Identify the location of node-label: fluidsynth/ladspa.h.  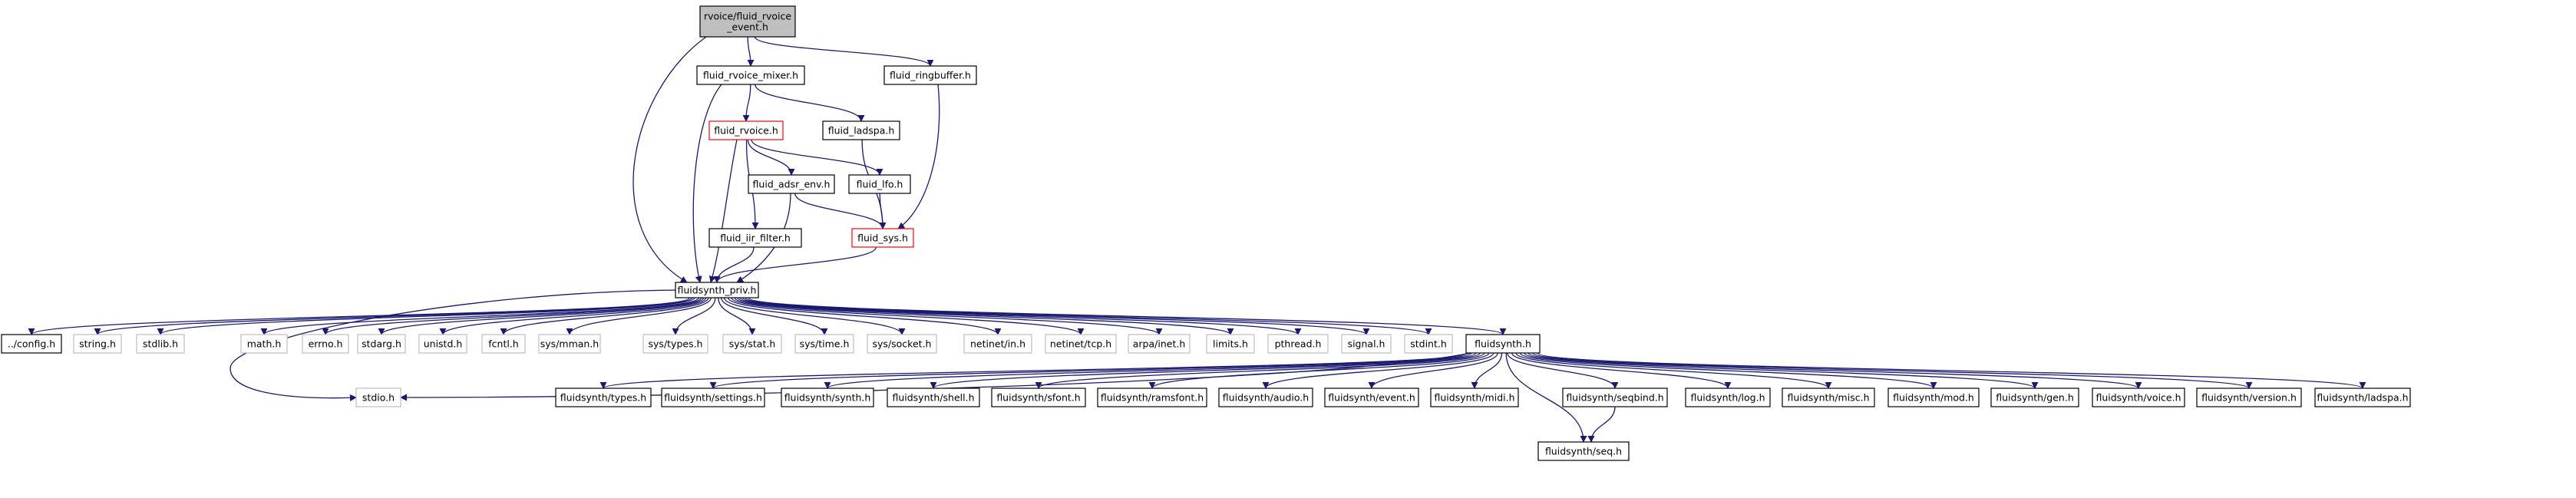
(2362, 398).